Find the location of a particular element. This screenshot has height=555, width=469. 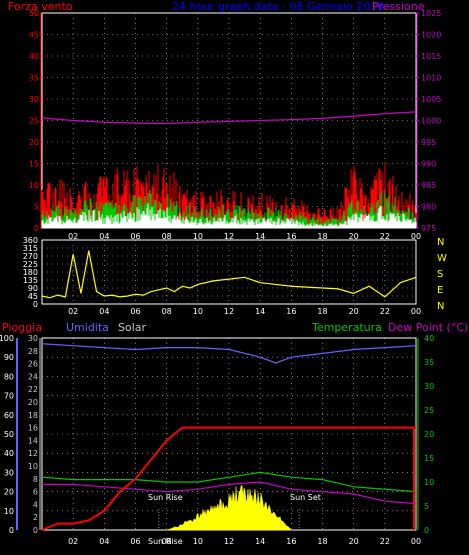

rain-tick-label: 30 is located at coordinates (9, 472).